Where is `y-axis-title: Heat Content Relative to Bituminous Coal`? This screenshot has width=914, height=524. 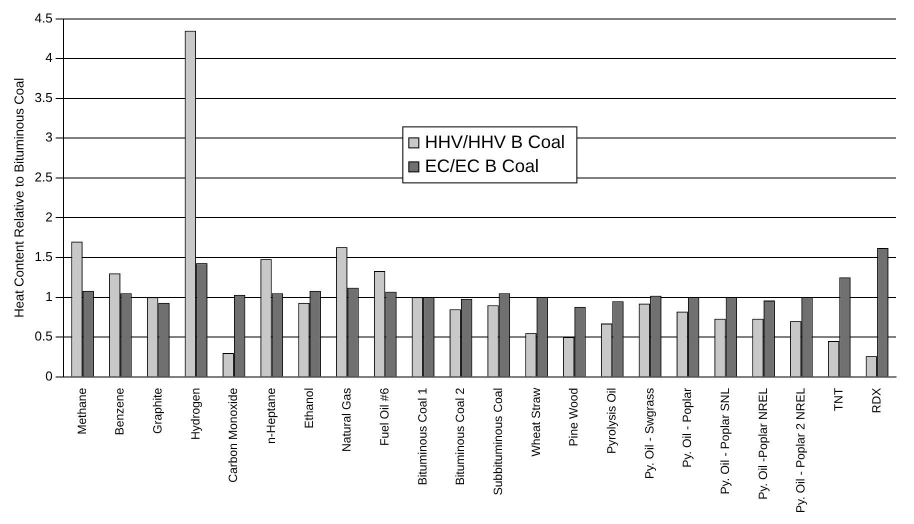
y-axis-title: Heat Content Relative to Bituminous Coal is located at coordinates (18, 198).